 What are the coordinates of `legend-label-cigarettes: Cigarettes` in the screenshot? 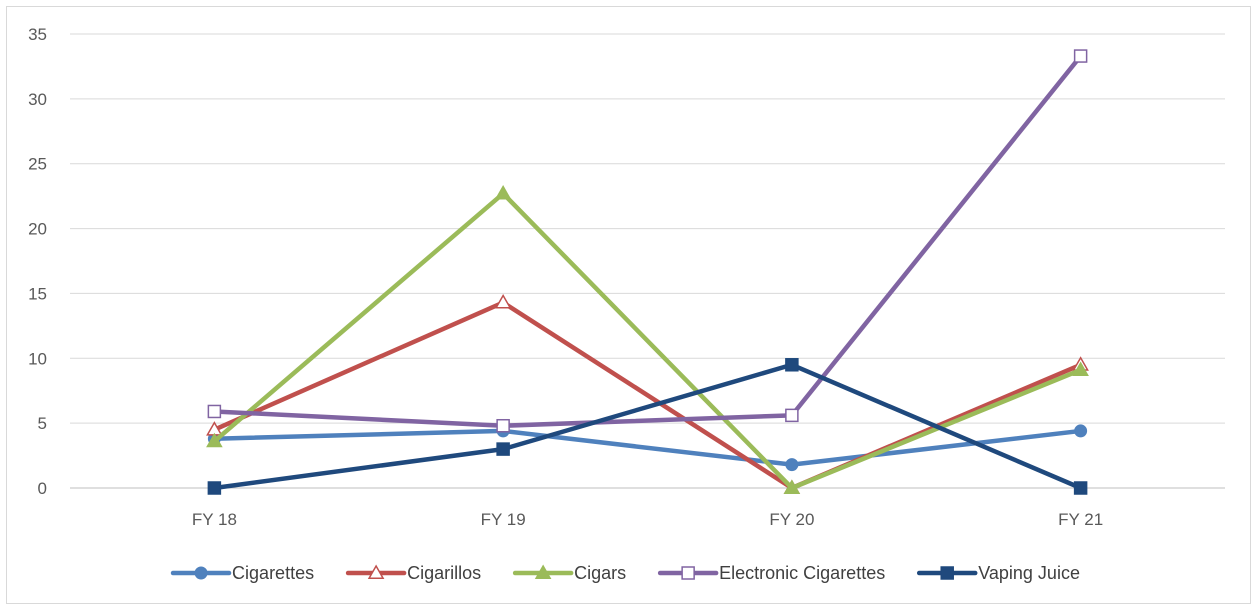 It's located at (273, 573).